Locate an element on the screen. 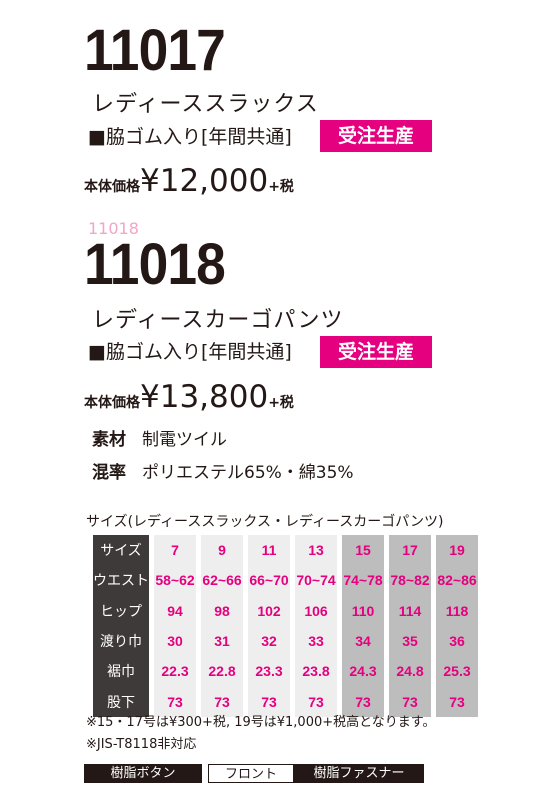 The height and width of the screenshot is (798, 559). table-cell: 25.3 is located at coordinates (457, 671).